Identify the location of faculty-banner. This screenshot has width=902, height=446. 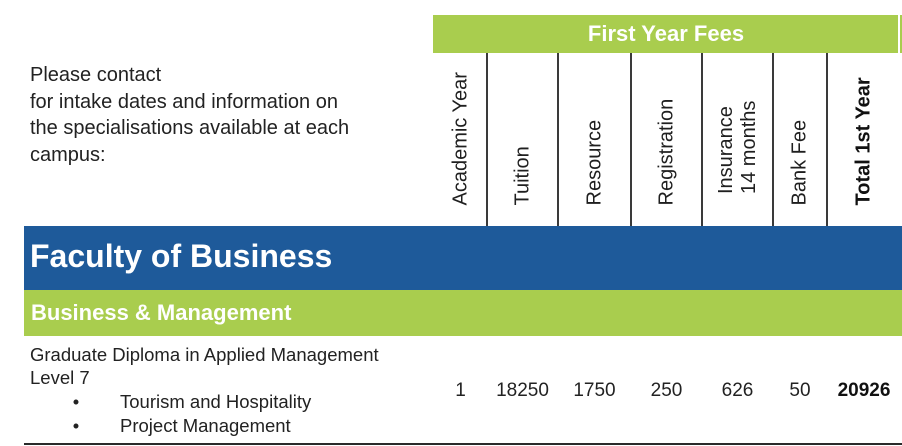
(463, 258).